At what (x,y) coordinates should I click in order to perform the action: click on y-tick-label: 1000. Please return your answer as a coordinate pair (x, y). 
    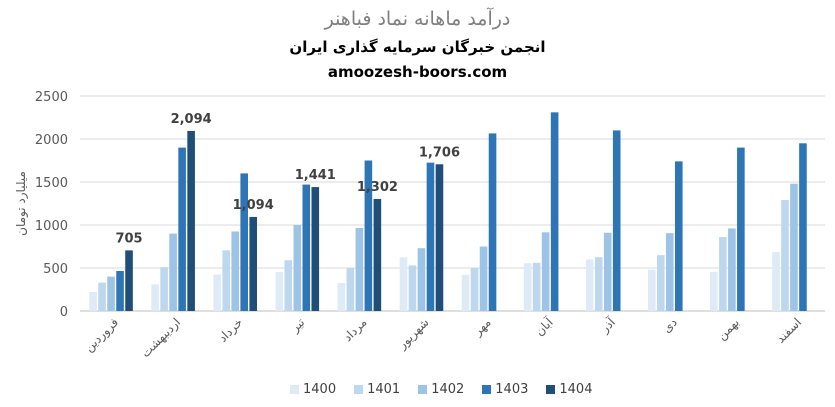
    Looking at the image, I should click on (51, 226).